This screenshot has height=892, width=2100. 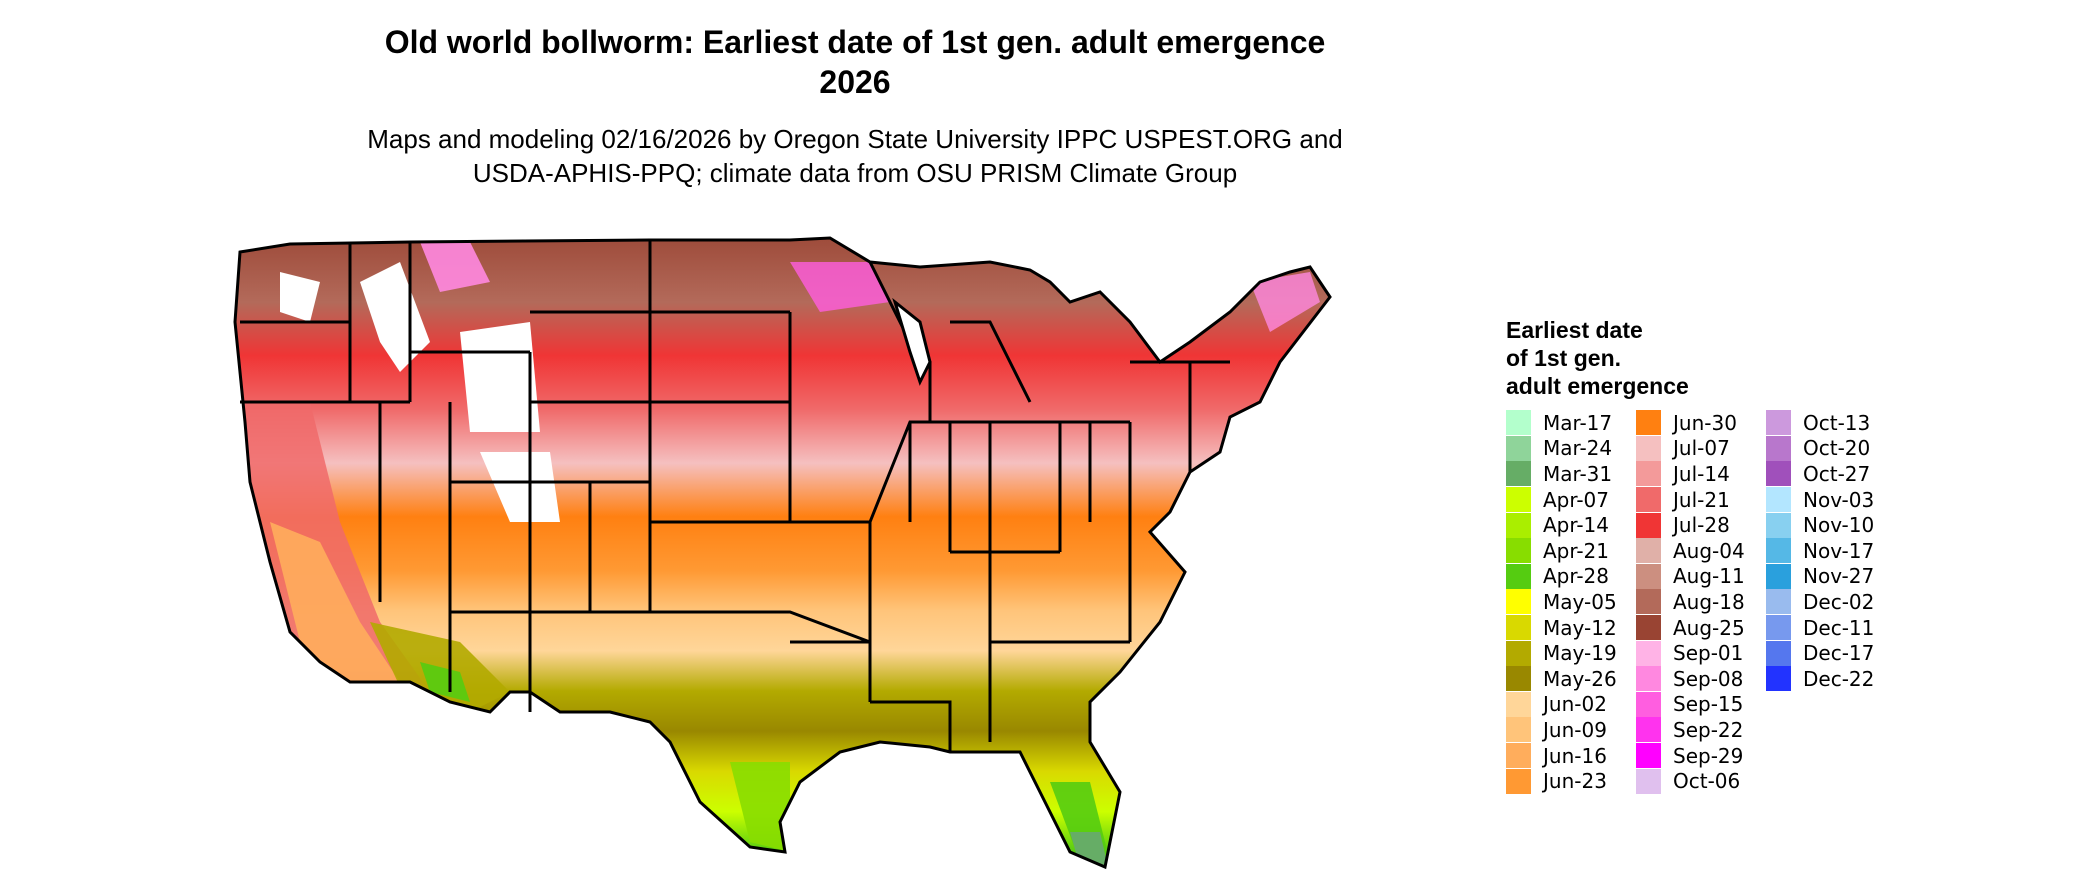 I want to click on legend-item-aug-11: Aug-11, so click(x=1701, y=576).